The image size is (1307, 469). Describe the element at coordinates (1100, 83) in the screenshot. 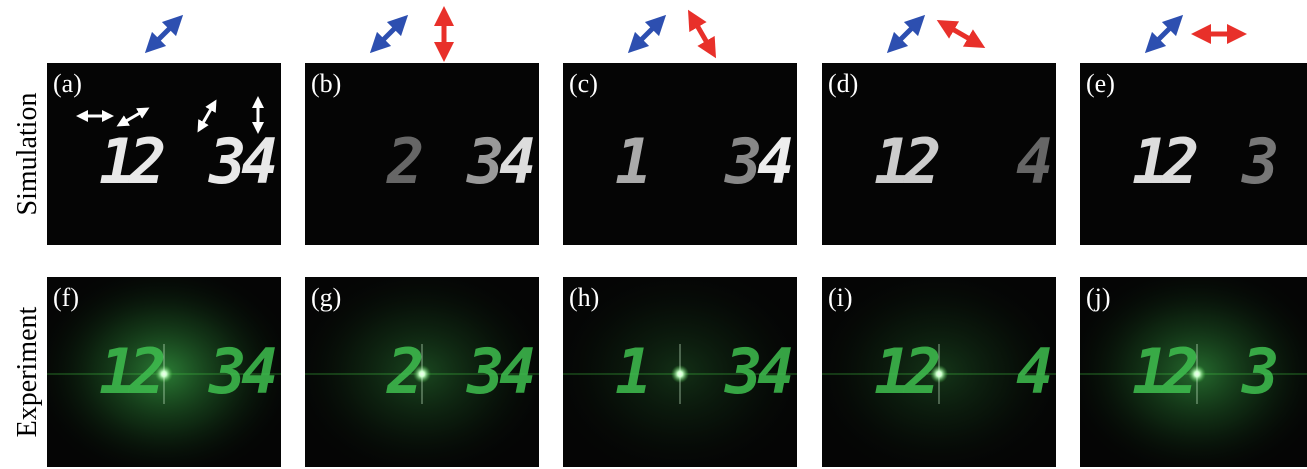

I see `panel-label: (e)` at that location.